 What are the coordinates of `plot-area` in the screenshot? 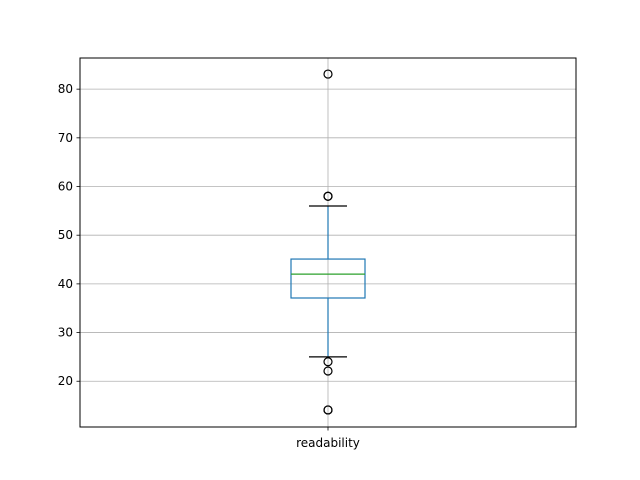 It's located at (328, 242).